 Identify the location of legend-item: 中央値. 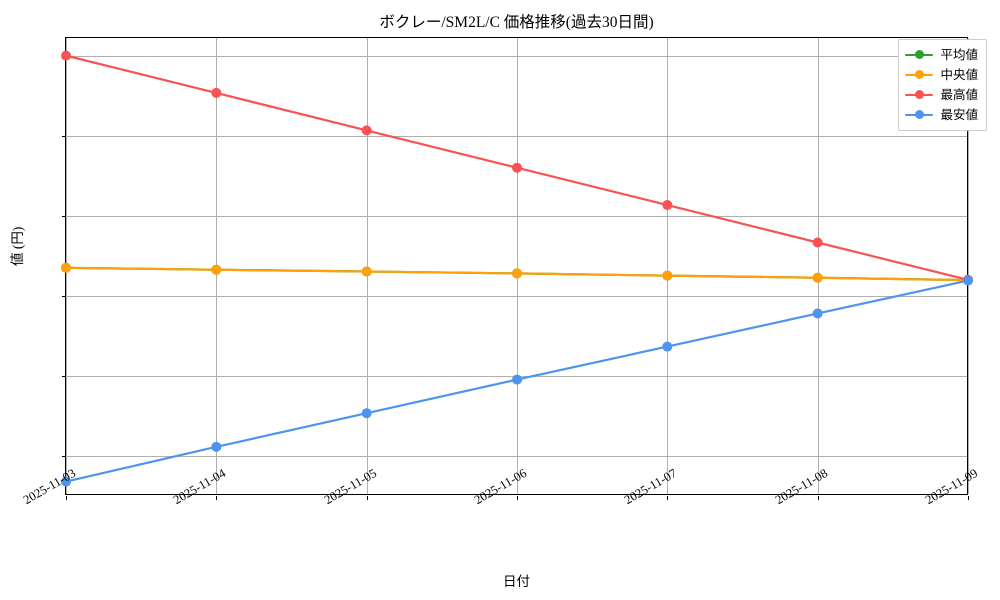
(941, 75).